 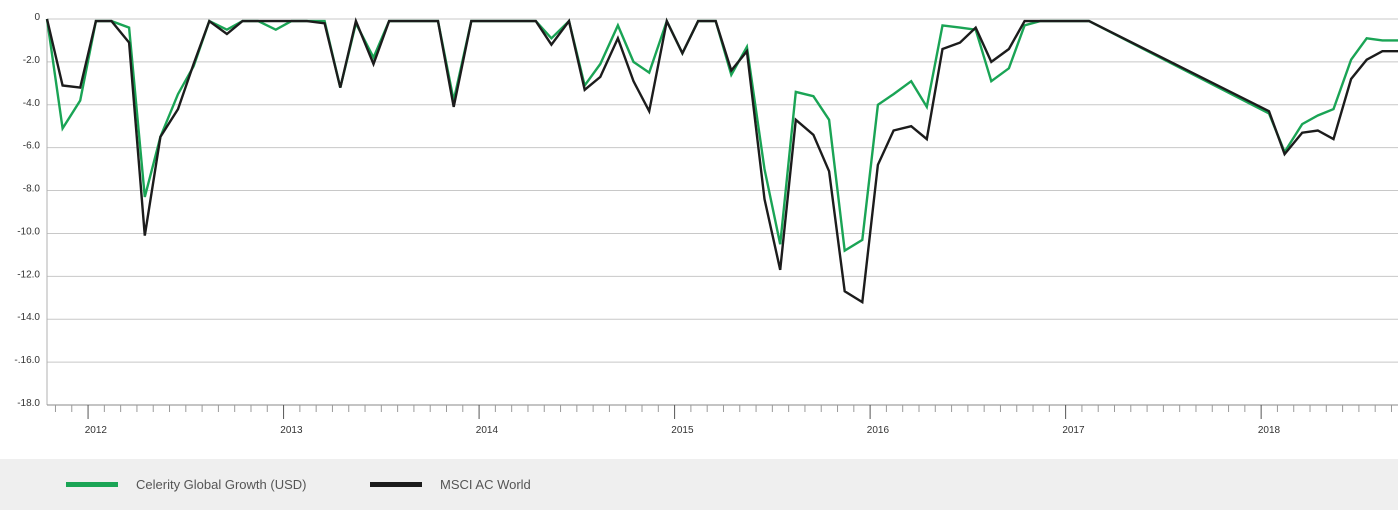 What do you see at coordinates (32, 146) in the screenshot?
I see `y-tick-label: -6.0` at bounding box center [32, 146].